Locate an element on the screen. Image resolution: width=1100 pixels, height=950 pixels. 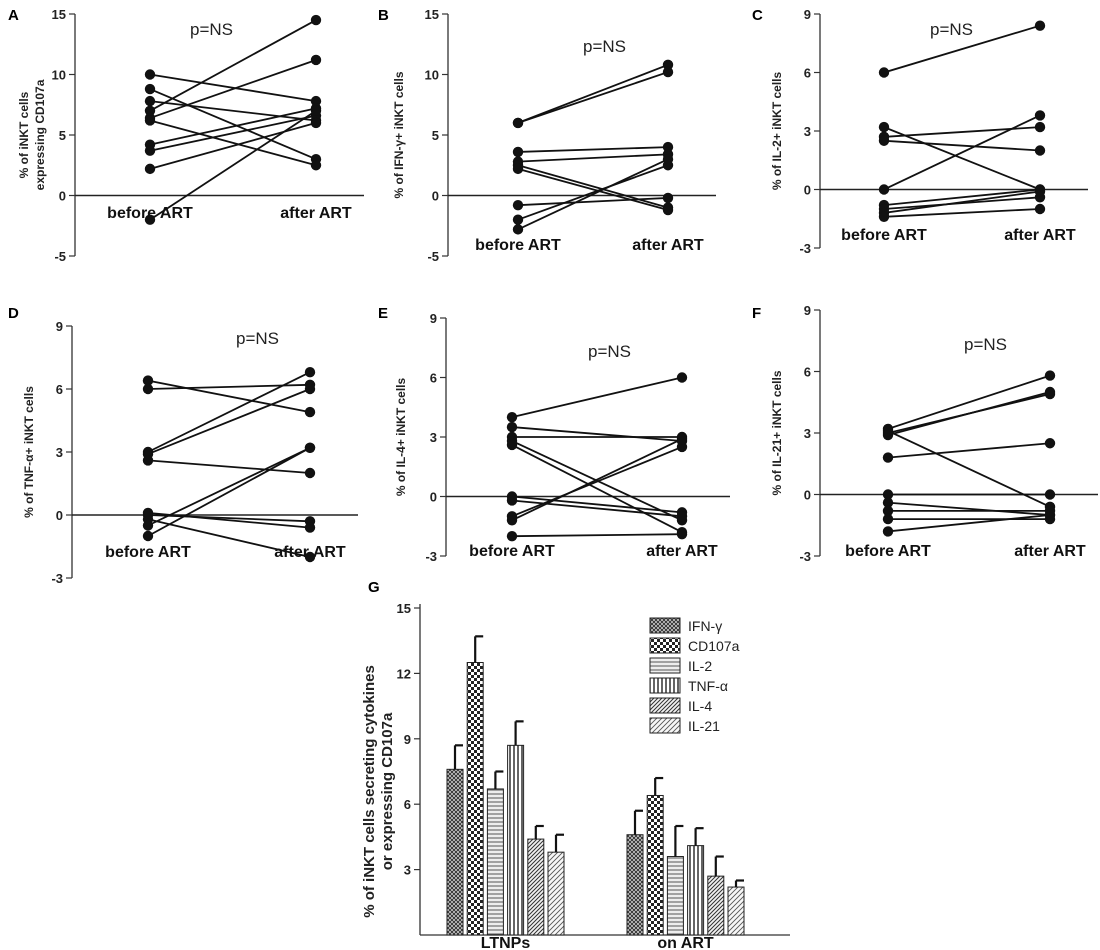
panel-g-ytick-label: 3 is located at coordinates (407, 870).